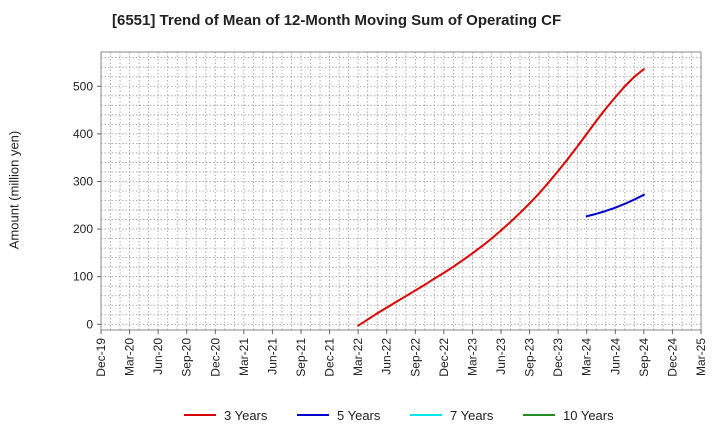 The width and height of the screenshot is (720, 440). I want to click on legend-item: 3 Years, so click(226, 415).